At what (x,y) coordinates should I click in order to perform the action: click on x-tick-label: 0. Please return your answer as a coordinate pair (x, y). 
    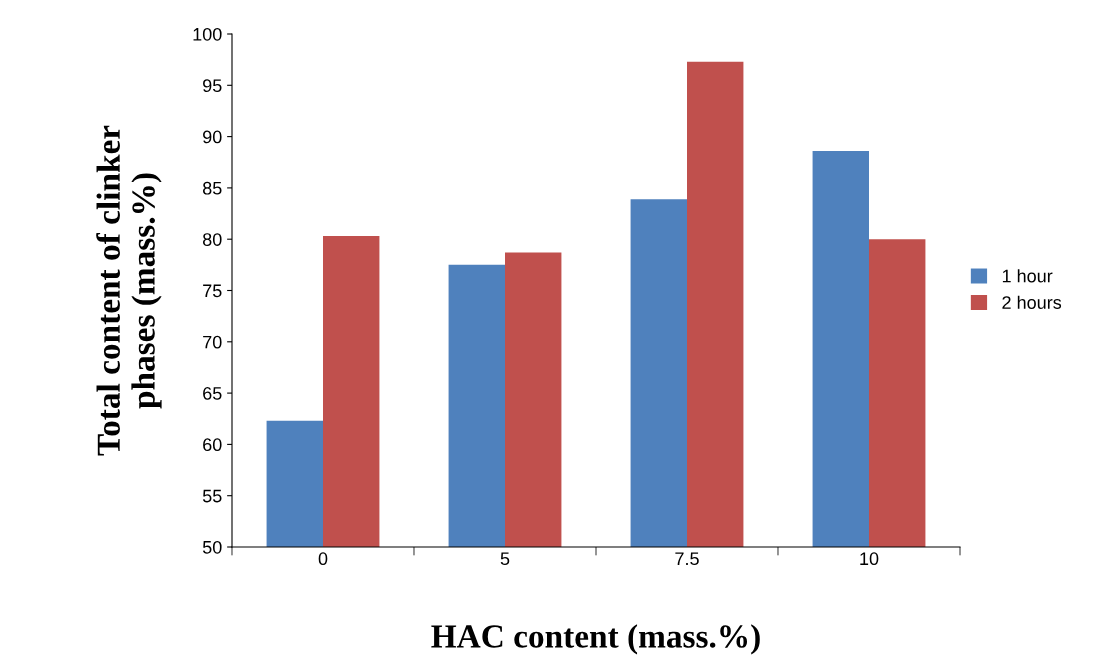
    Looking at the image, I should click on (323, 559).